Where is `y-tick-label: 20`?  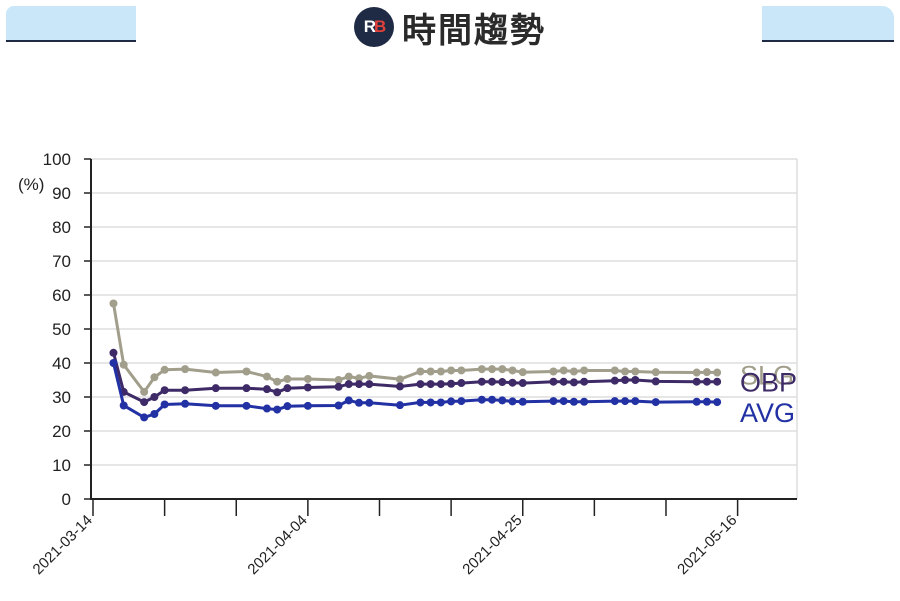
y-tick-label: 20 is located at coordinates (61, 431).